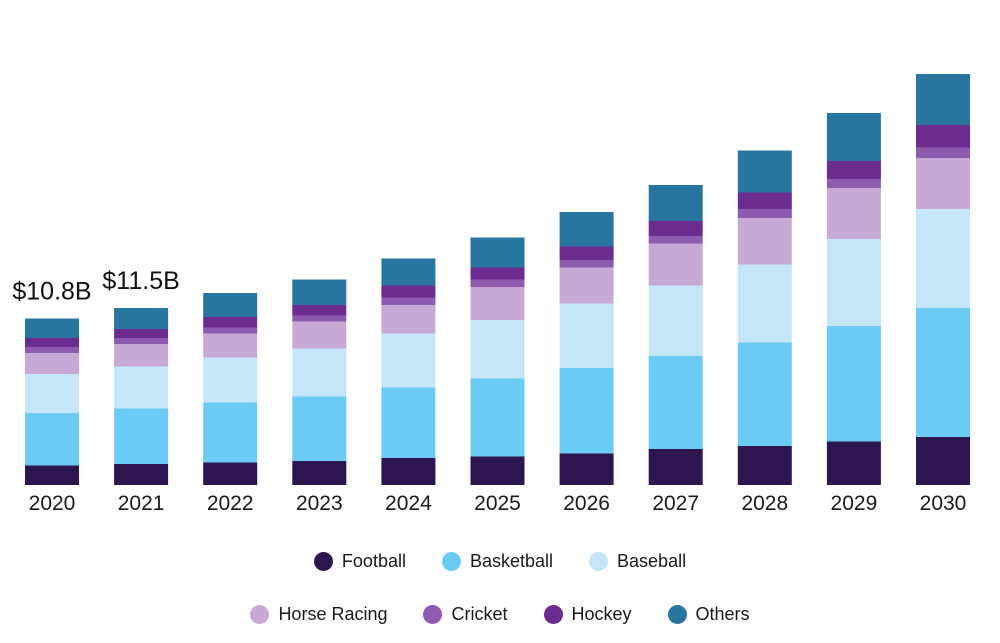 The image size is (1000, 643). What do you see at coordinates (408, 319) in the screenshot?
I see `bar-segment-horse-racing-2024` at bounding box center [408, 319].